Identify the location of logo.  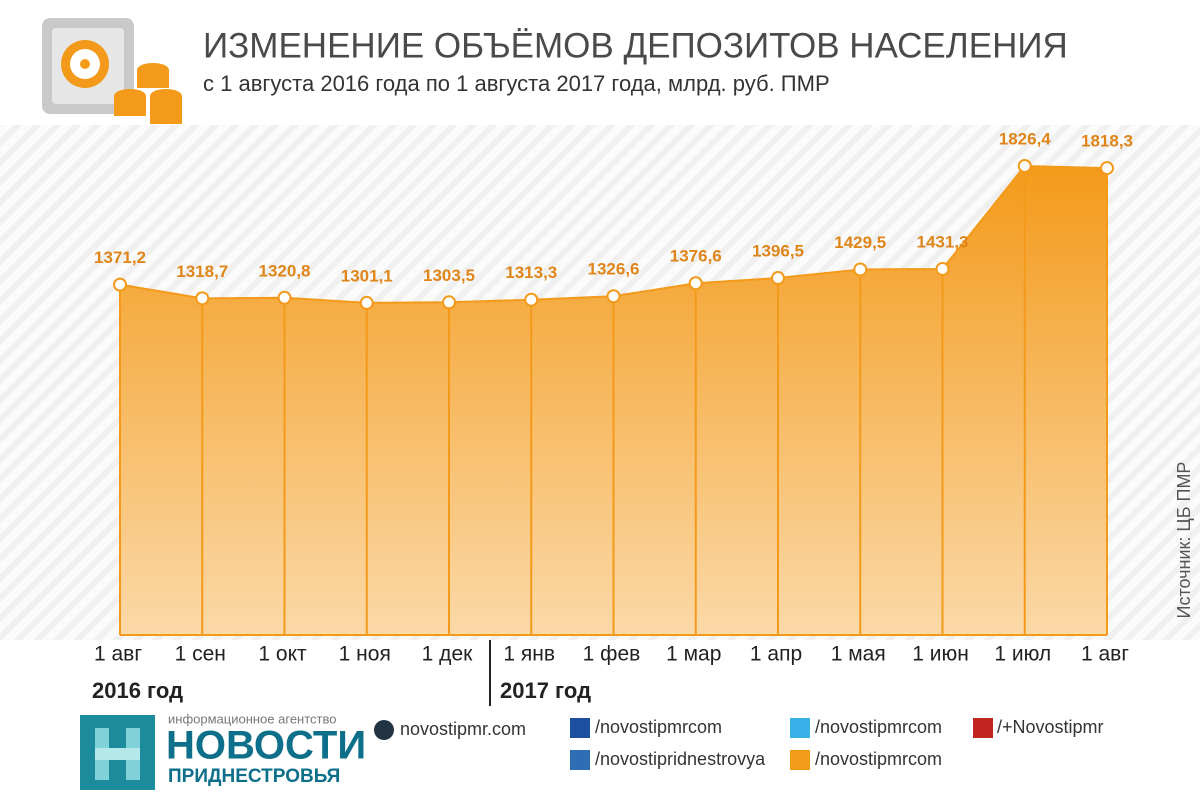
(117, 752).